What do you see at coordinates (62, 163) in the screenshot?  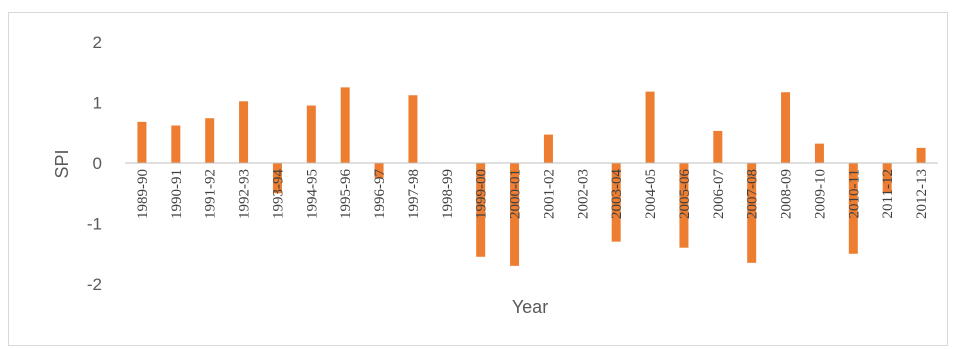 I see `y-axis-title: SPI` at bounding box center [62, 163].